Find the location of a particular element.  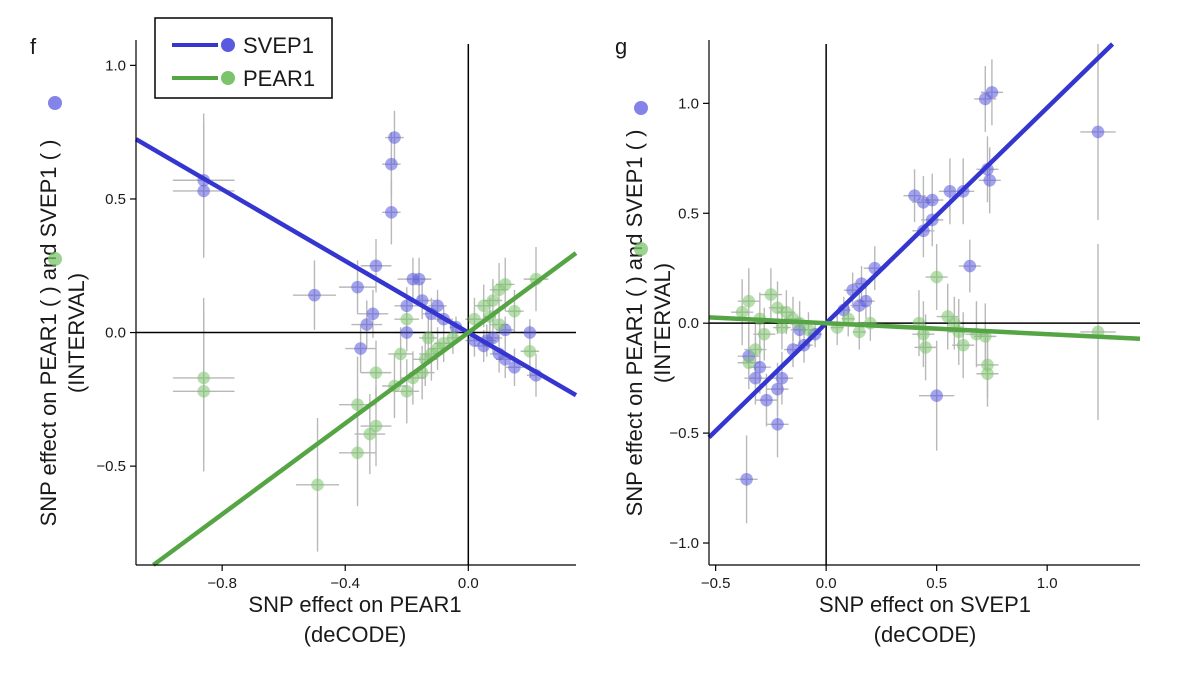

x-tick-label: −0.4 is located at coordinates (345, 583).